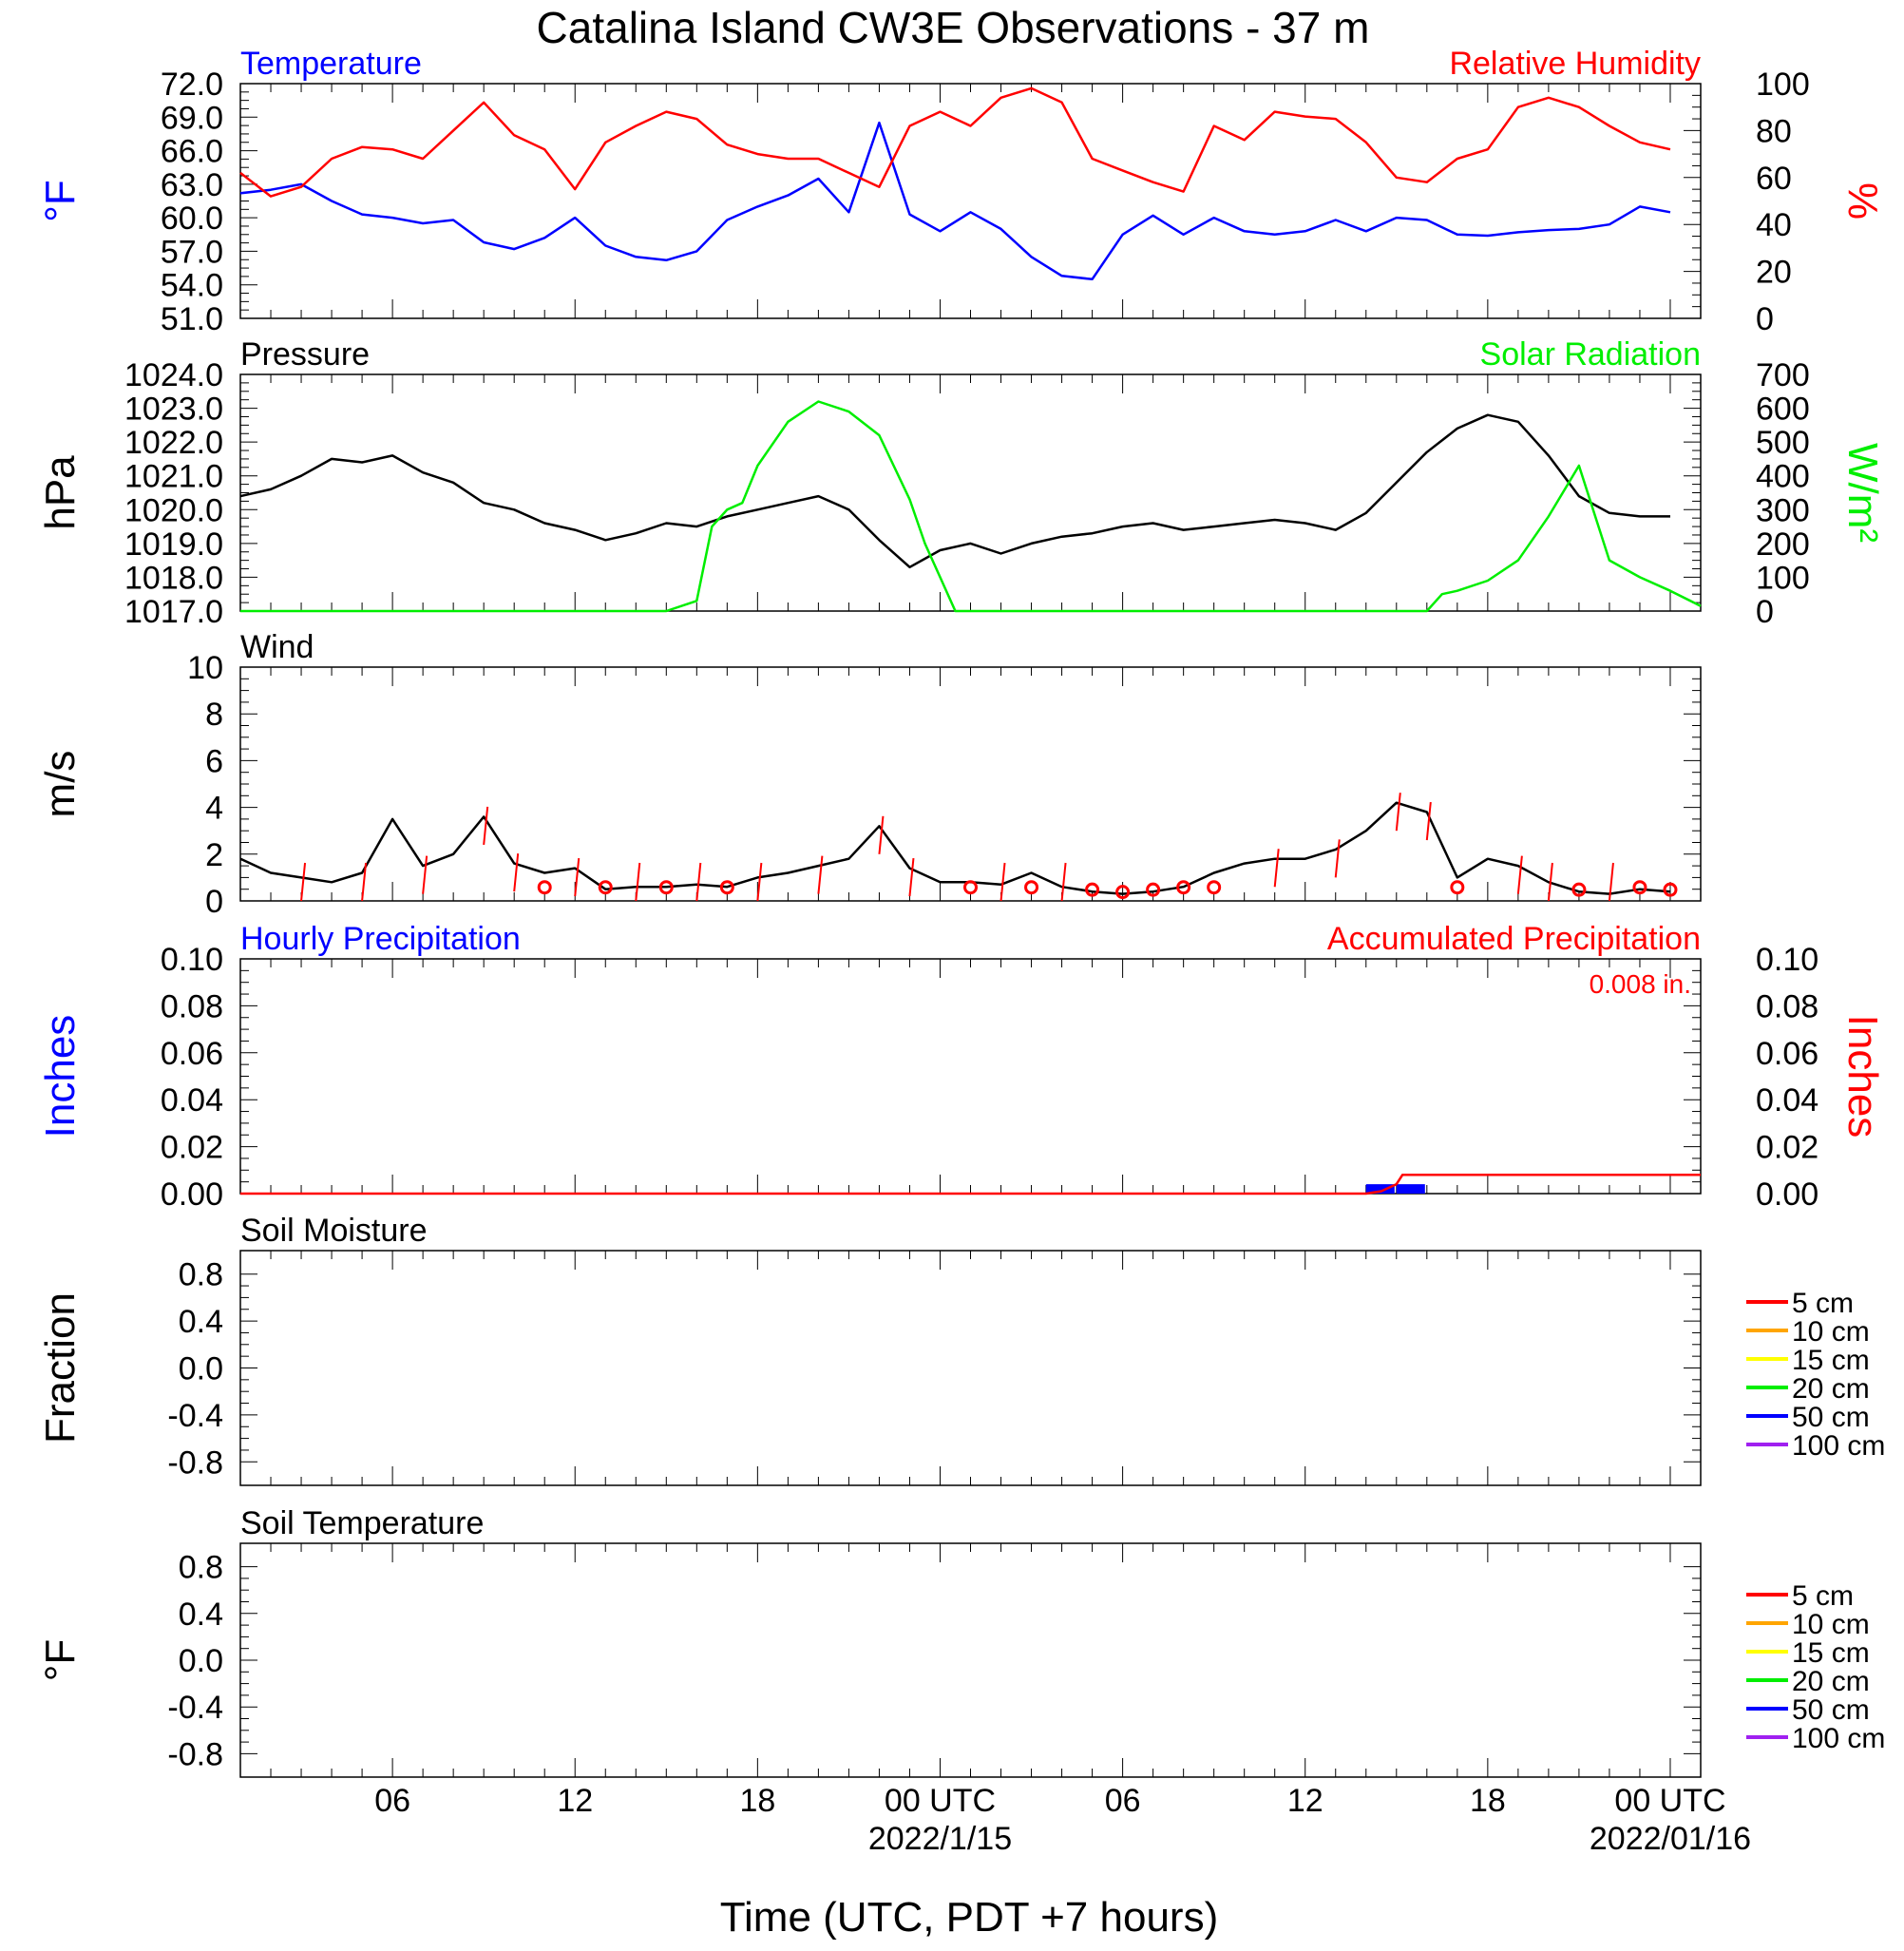  Describe the element at coordinates (192, 252) in the screenshot. I see `y-tick-label-left: 57.0` at that location.